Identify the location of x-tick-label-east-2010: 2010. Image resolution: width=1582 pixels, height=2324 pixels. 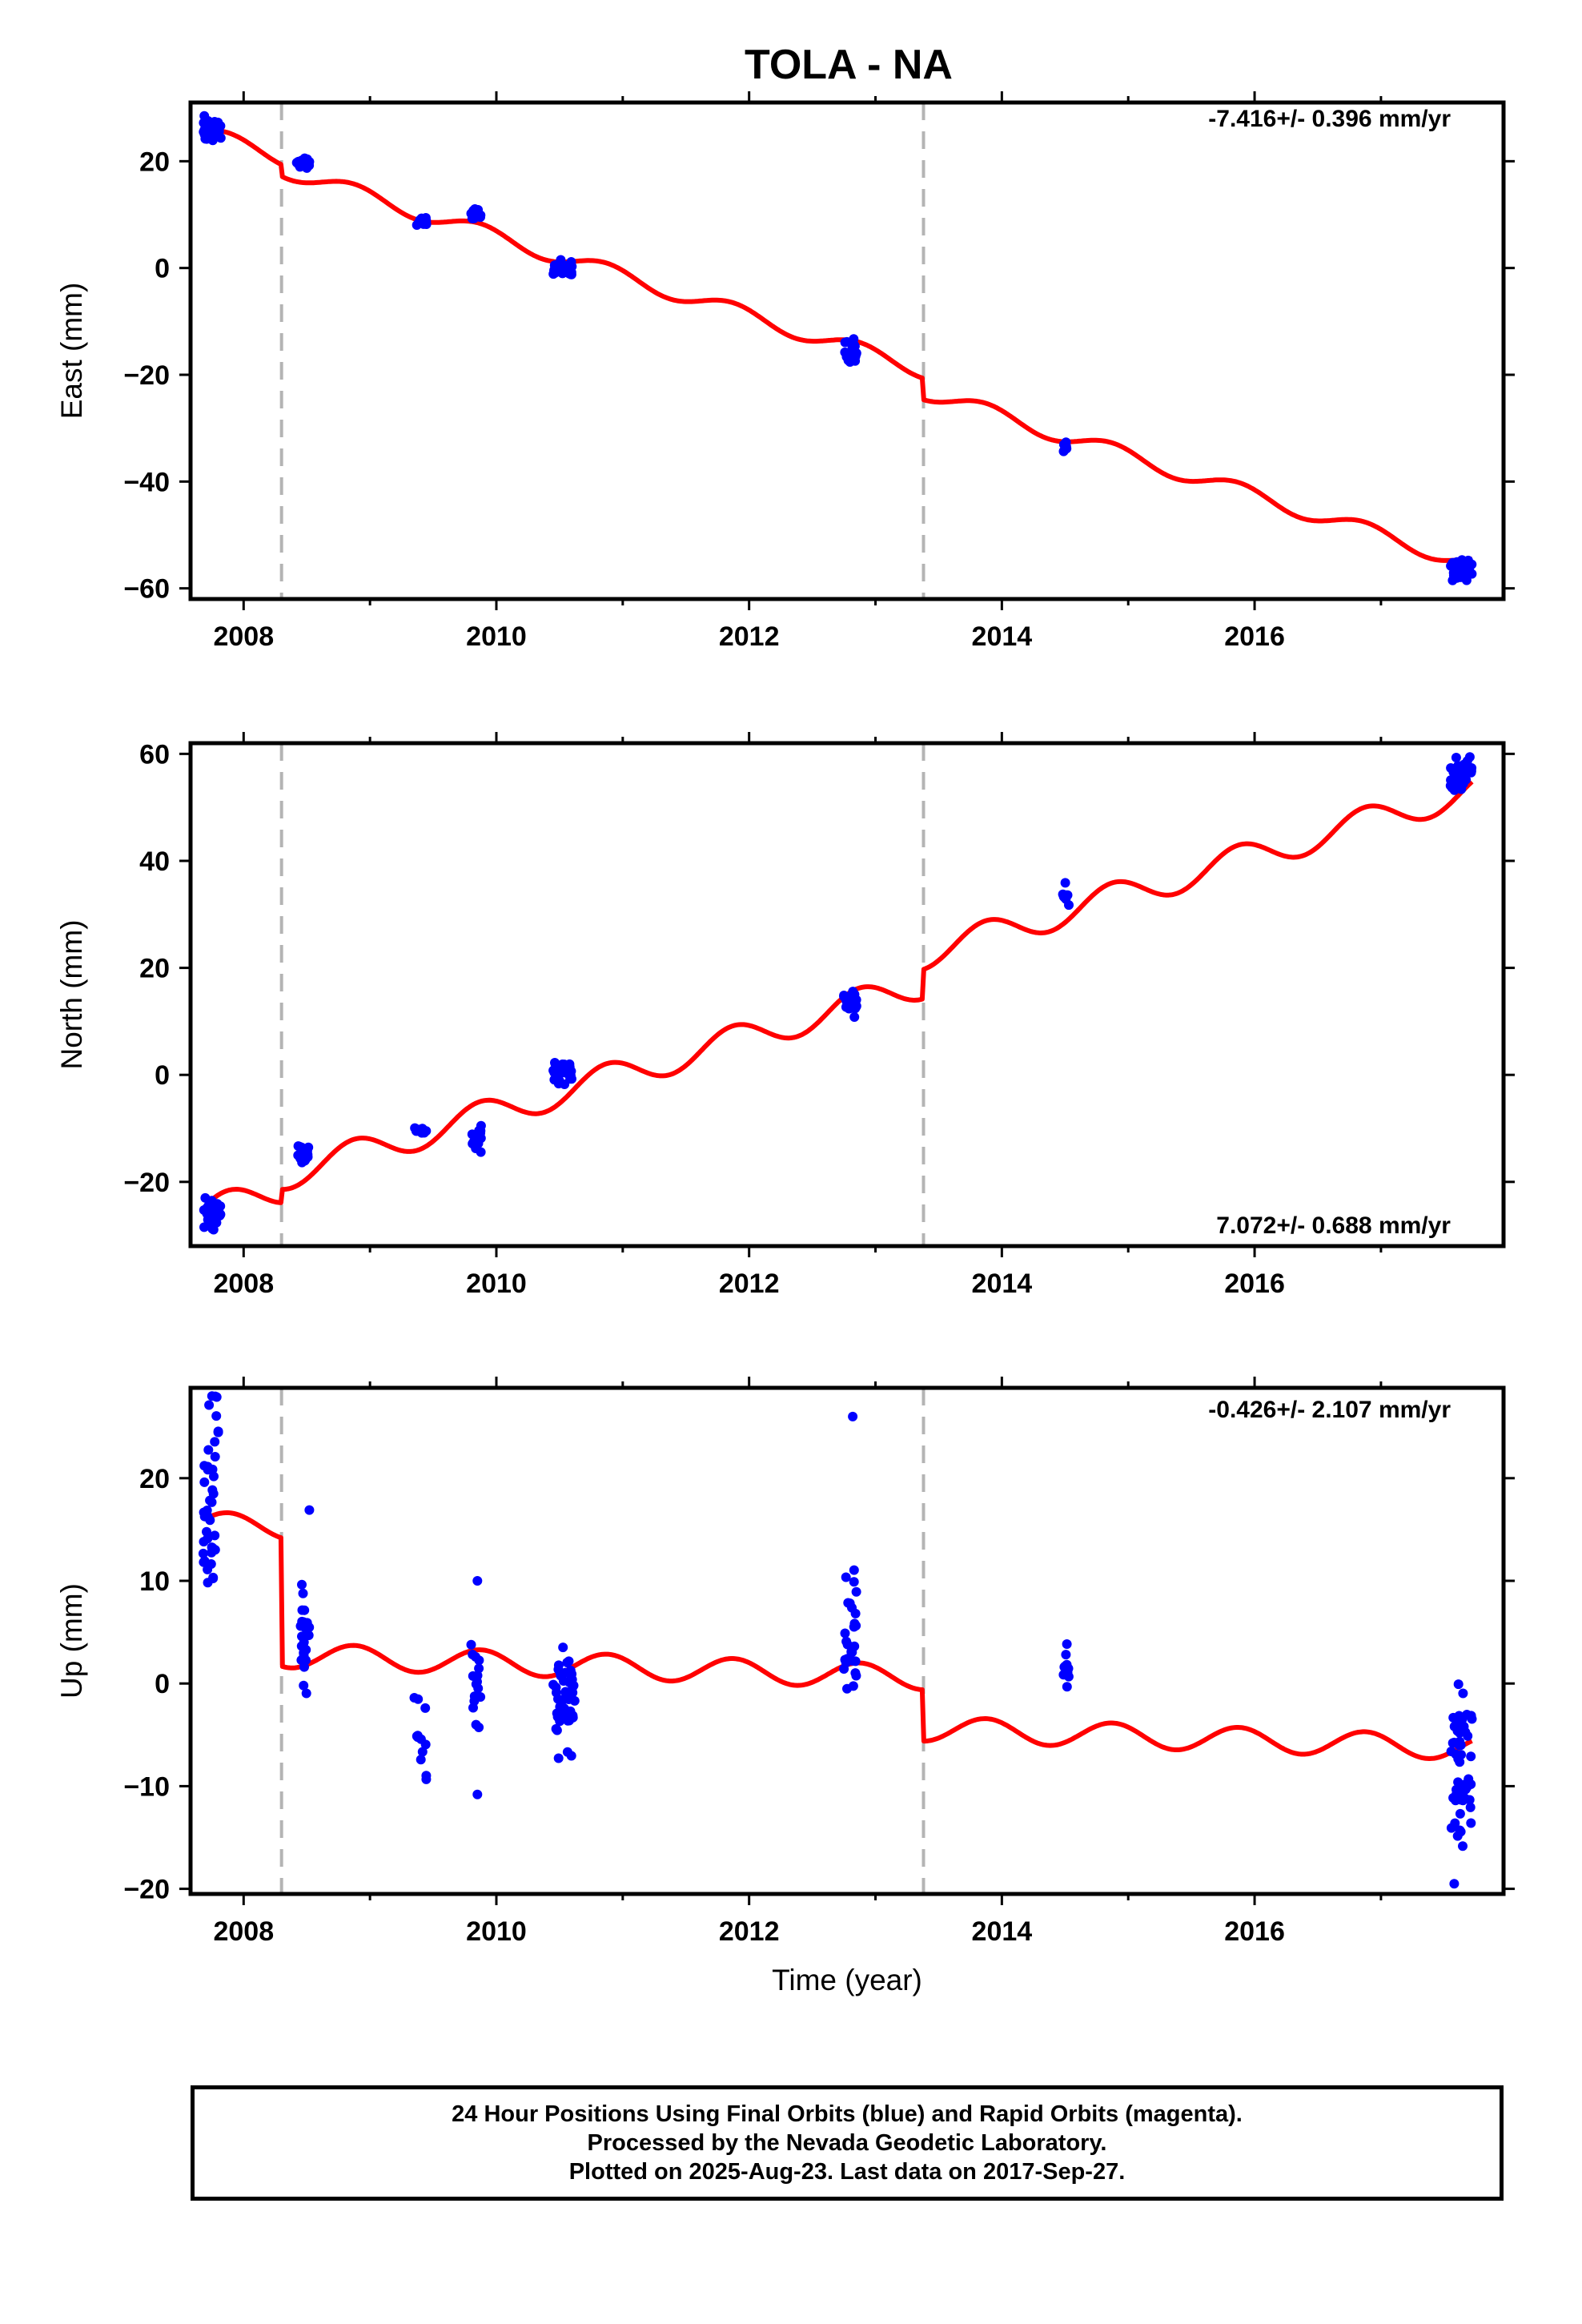
(497, 636).